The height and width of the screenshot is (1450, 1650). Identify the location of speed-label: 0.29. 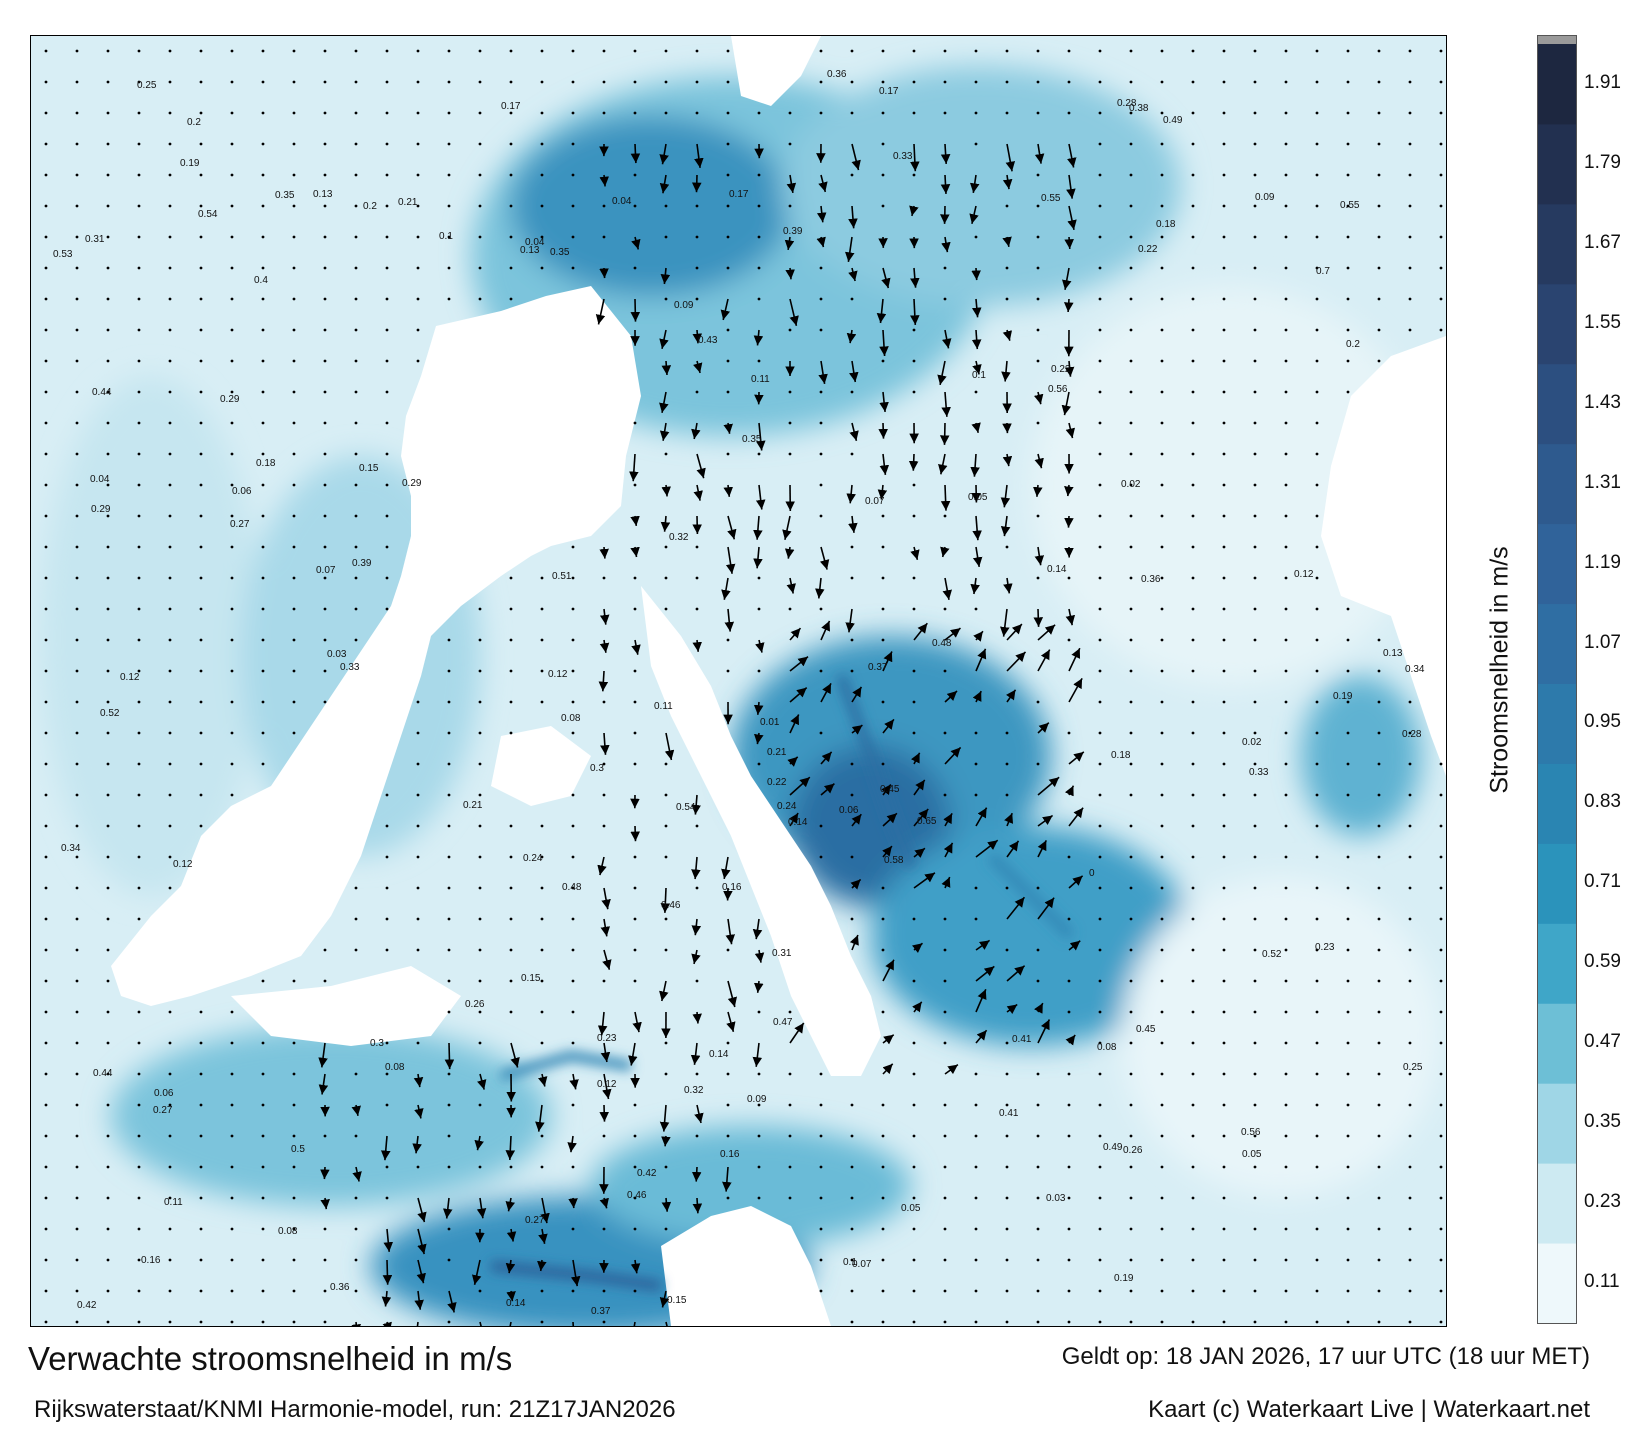
(230, 399).